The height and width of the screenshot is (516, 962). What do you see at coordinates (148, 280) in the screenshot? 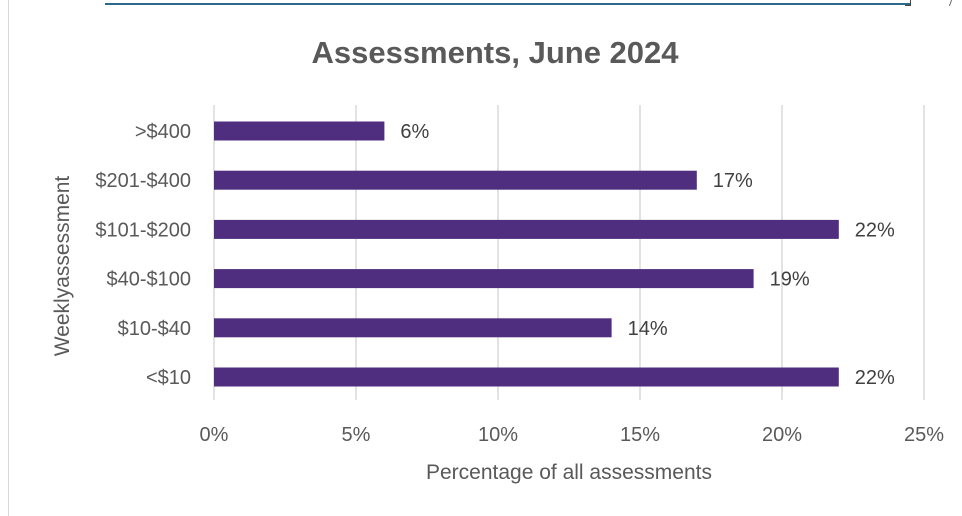
I see `y-category-label: $40-$100` at bounding box center [148, 280].